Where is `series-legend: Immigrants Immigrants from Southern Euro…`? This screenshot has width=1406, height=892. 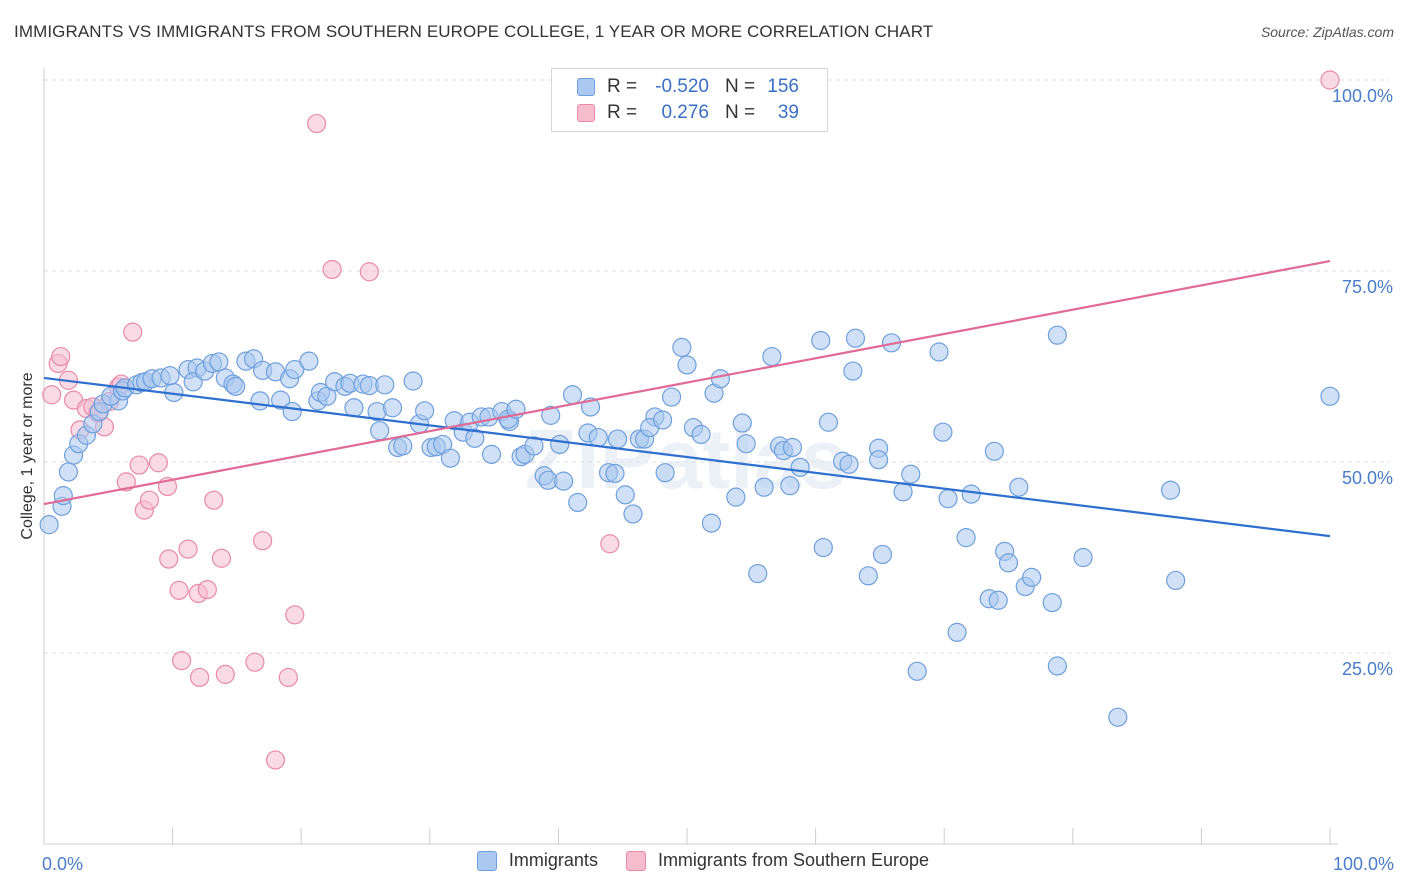
series-legend: Immigrants Immigrants from Southern Euro… is located at coordinates (703, 860).